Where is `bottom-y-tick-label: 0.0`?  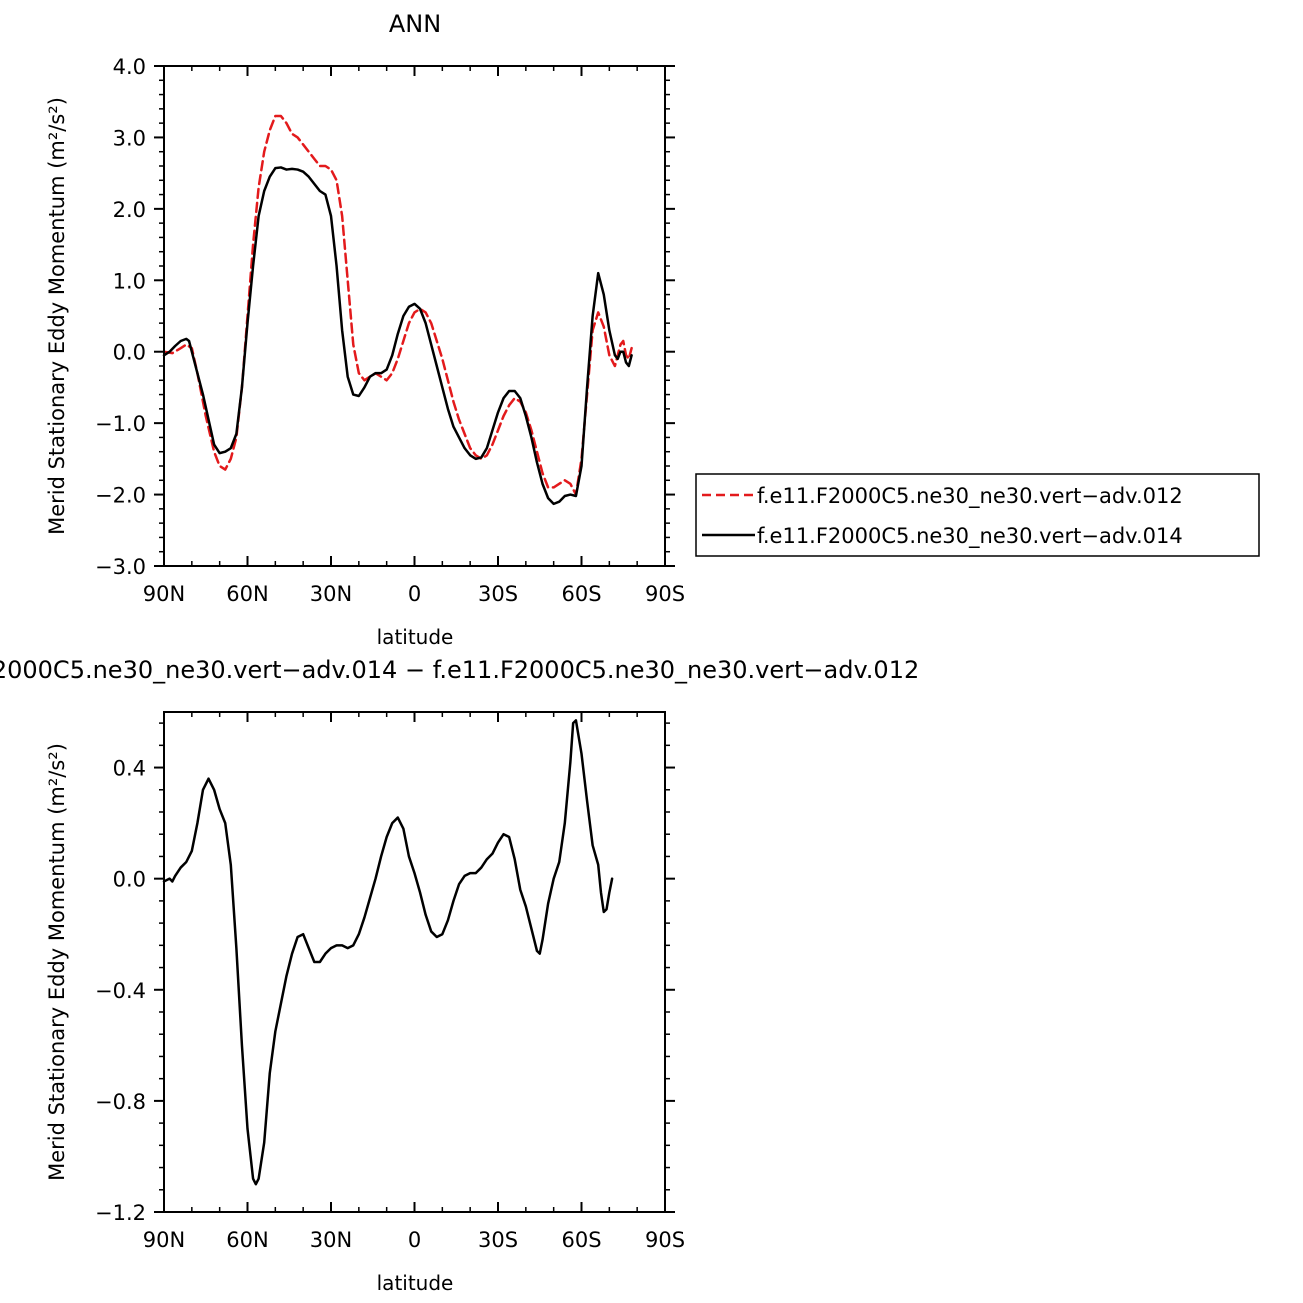
bottom-y-tick-label: 0.0 is located at coordinates (129, 880).